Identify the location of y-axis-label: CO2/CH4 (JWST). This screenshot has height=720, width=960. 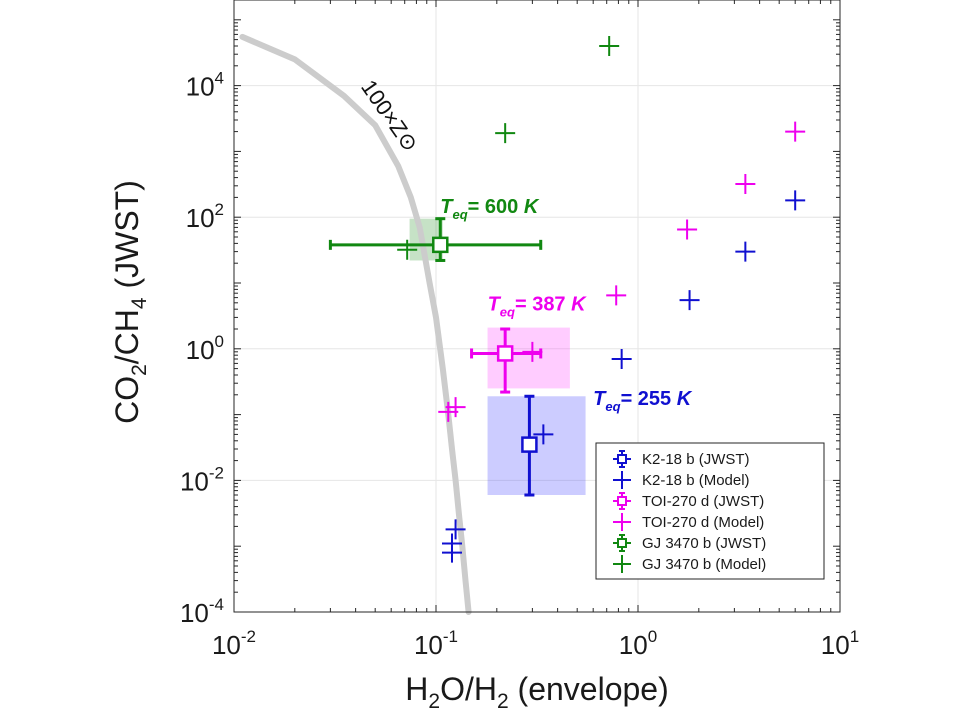
(130, 302).